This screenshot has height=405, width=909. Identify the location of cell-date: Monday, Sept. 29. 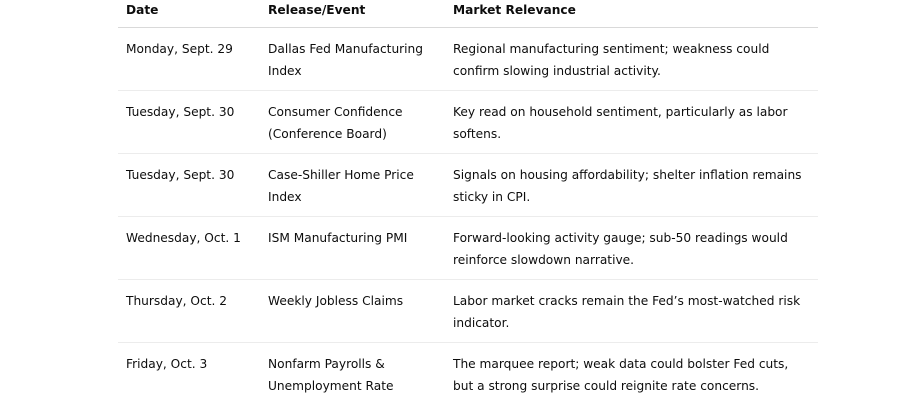
(189, 59).